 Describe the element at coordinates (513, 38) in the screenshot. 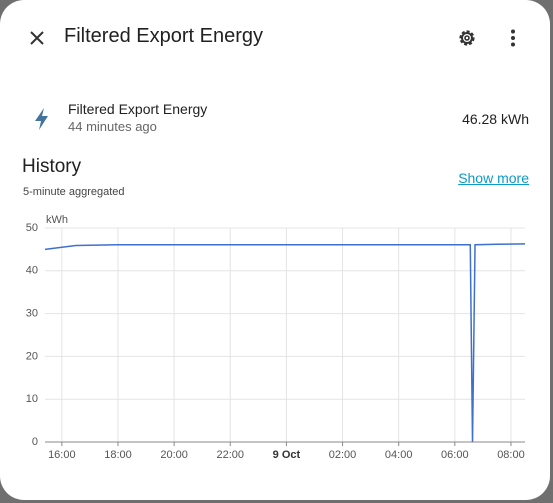

I see `menu-button` at that location.